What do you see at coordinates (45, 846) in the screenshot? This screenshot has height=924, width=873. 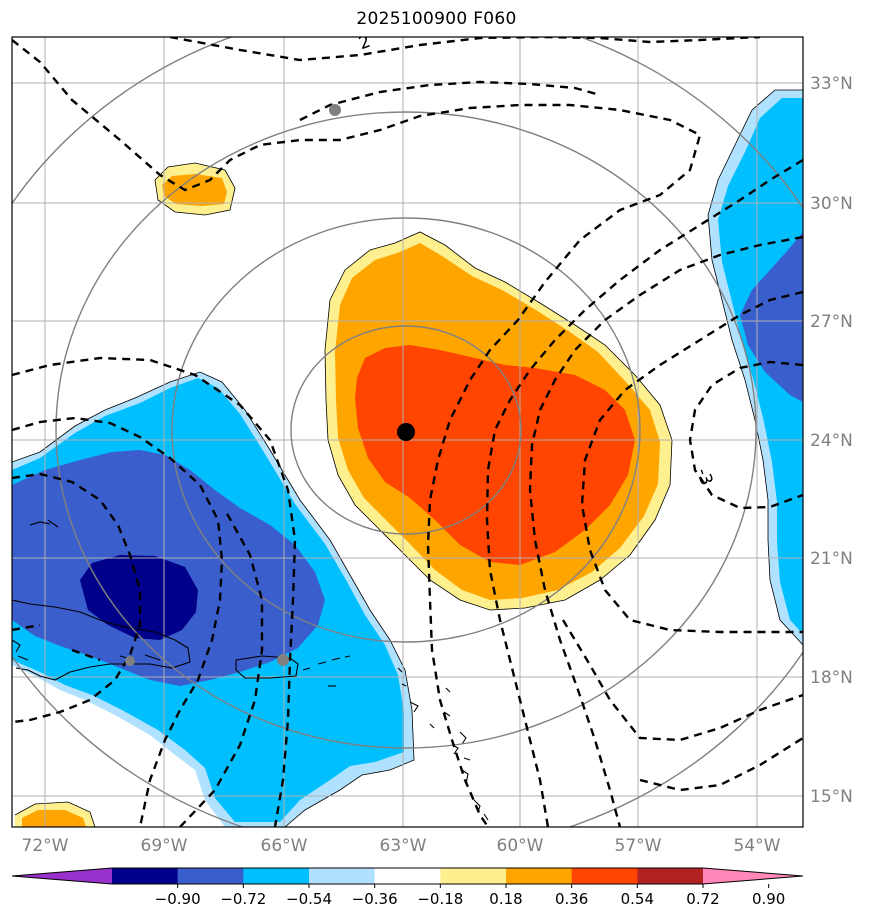 I see `lon-label: 72°W` at bounding box center [45, 846].